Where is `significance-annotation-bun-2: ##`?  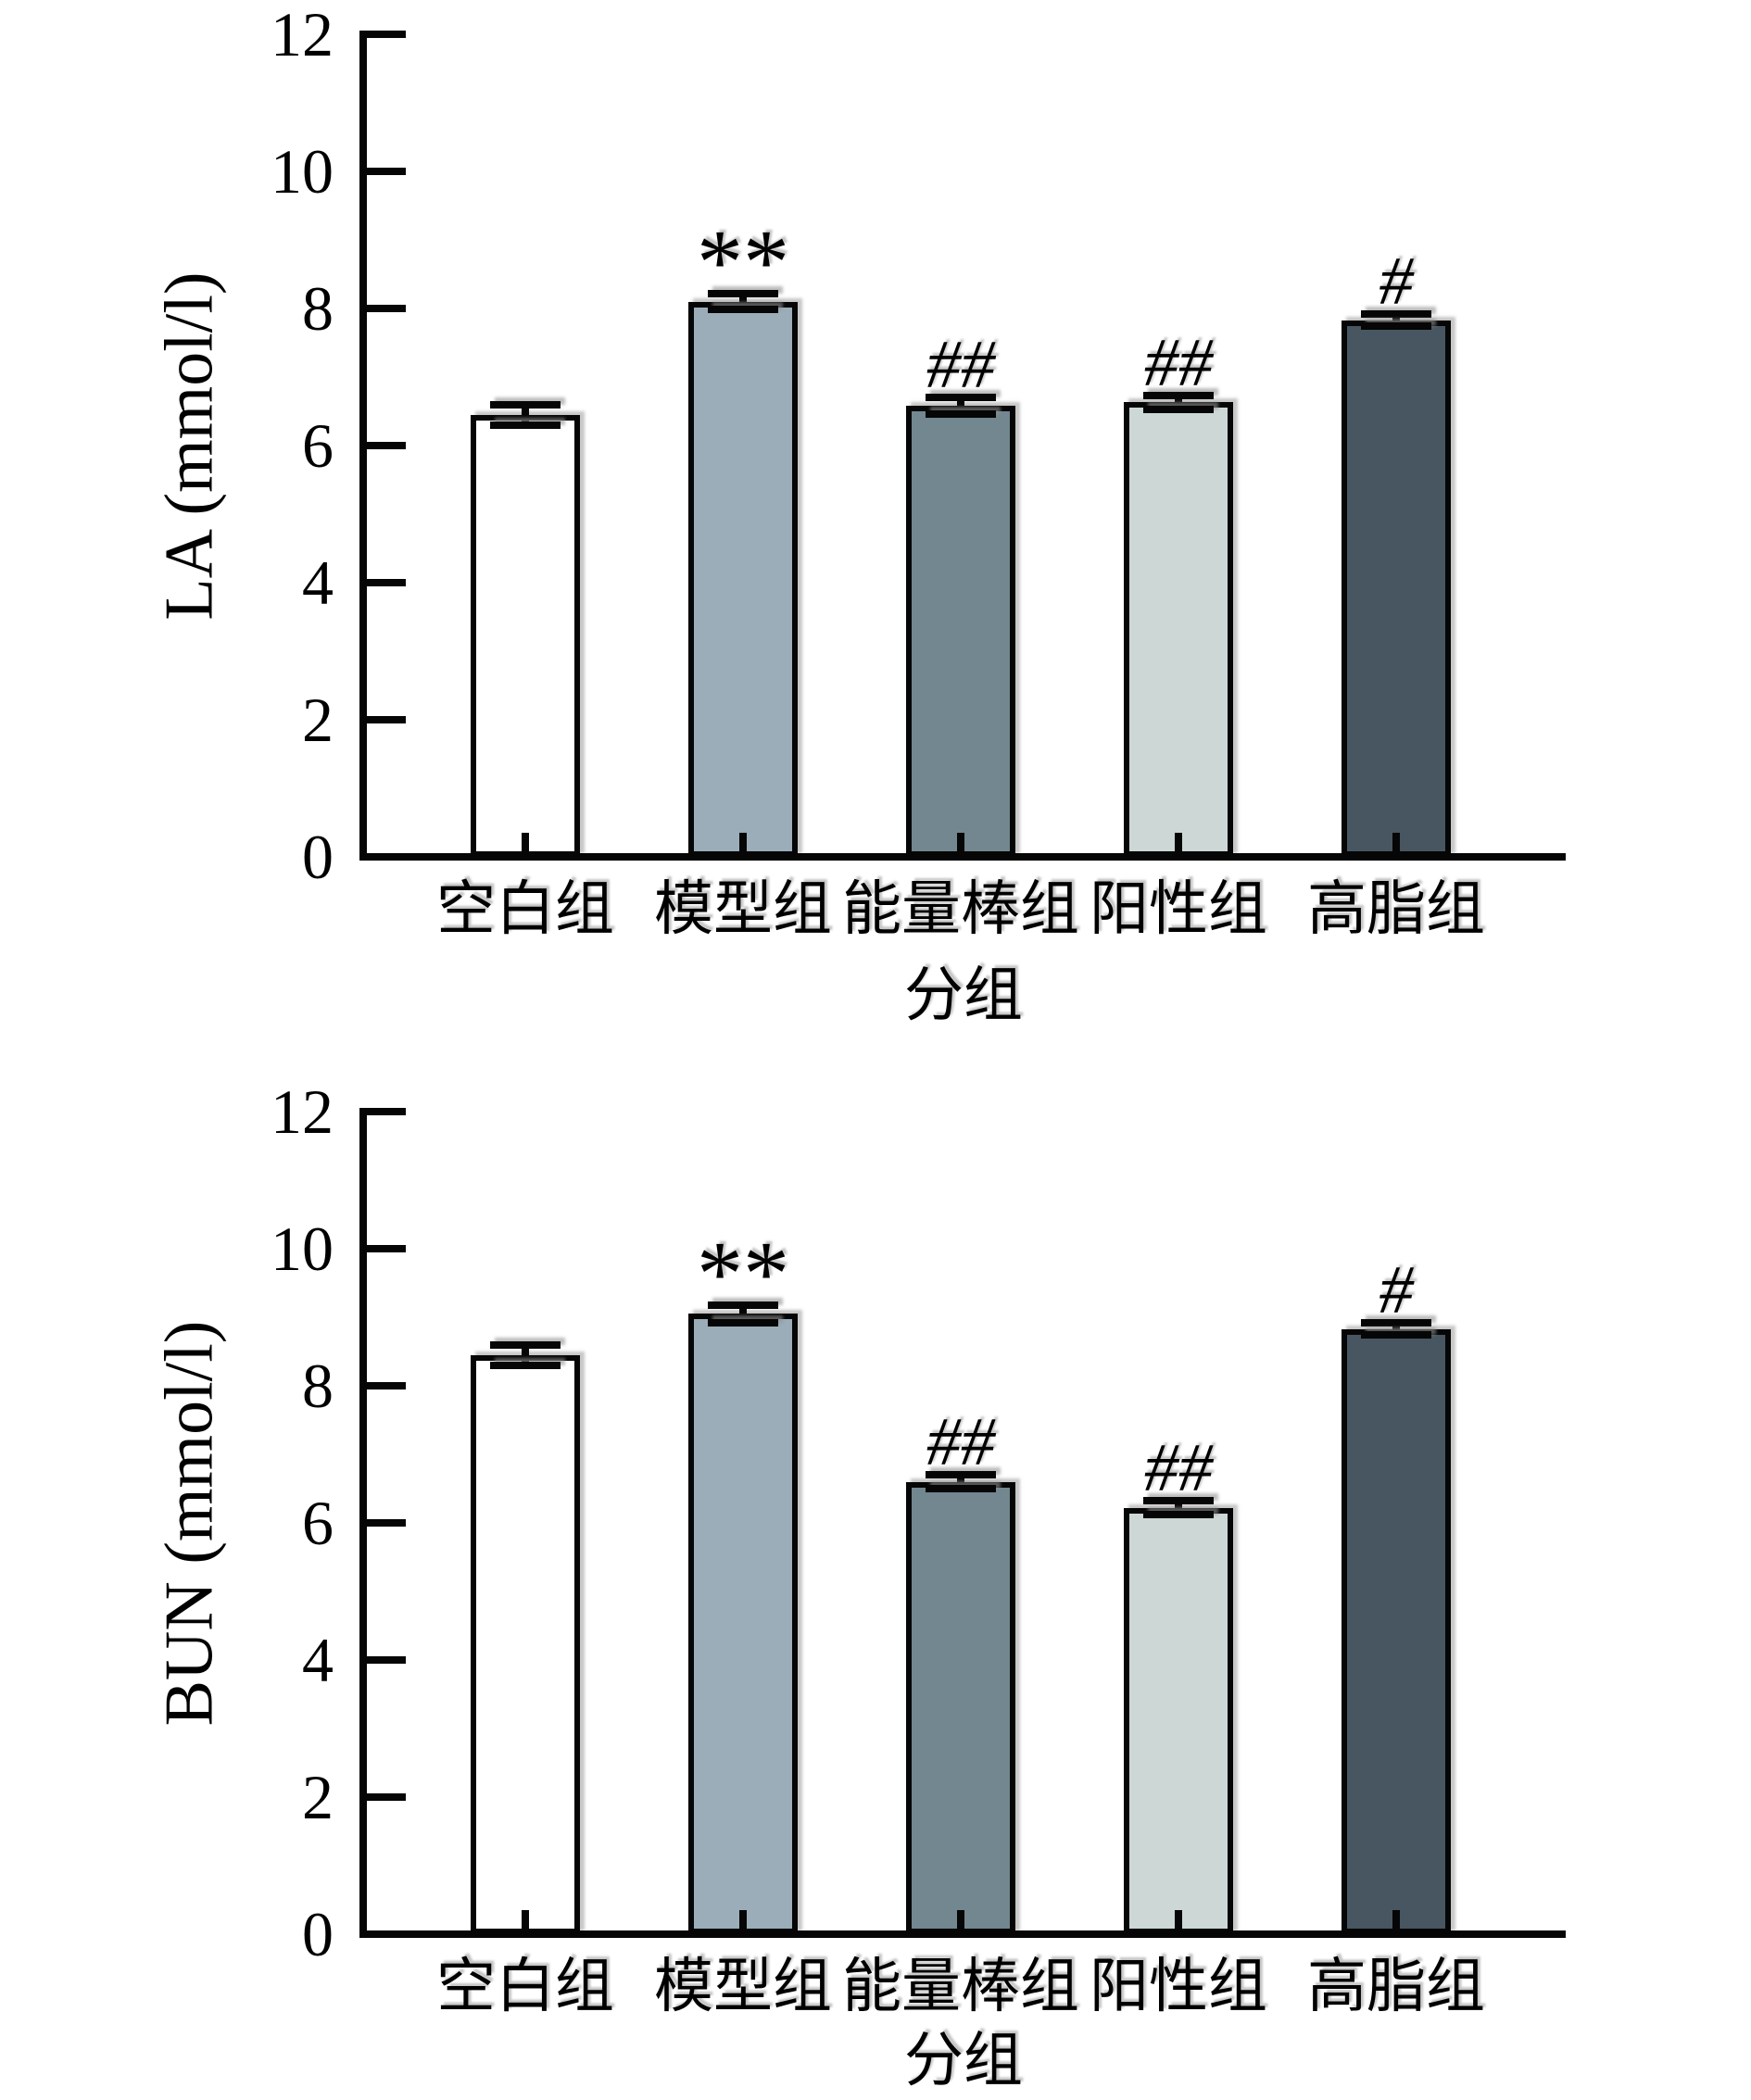
significance-annotation-bun-2: ## is located at coordinates (961, 1443).